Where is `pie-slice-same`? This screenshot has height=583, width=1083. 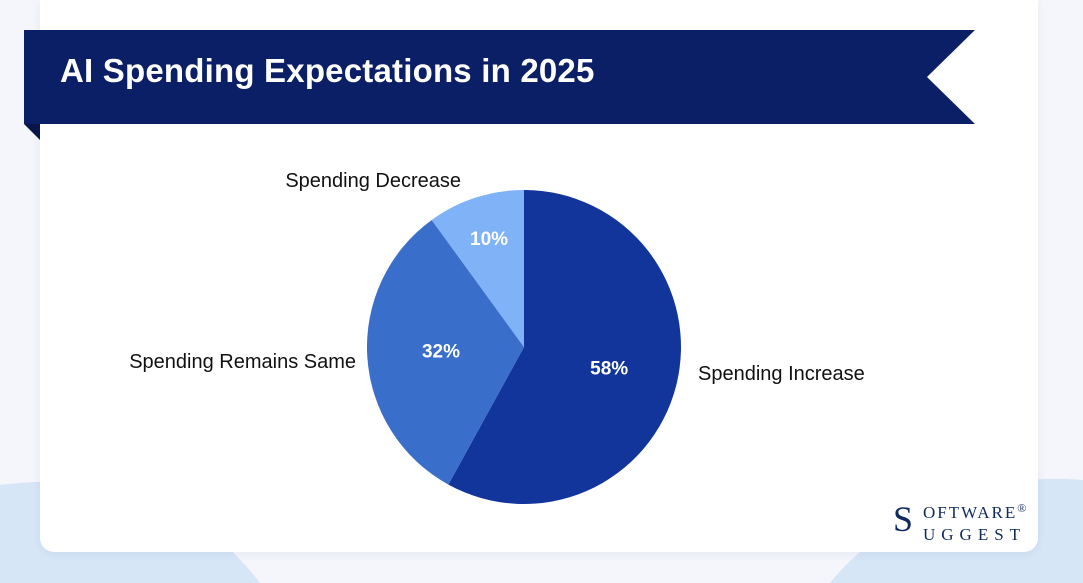 pie-slice-same is located at coordinates (445, 352).